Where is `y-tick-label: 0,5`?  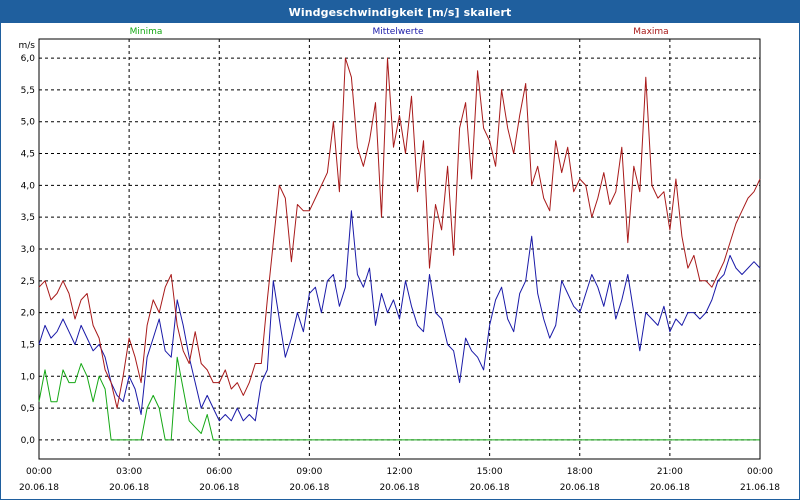
y-tick-label: 0,5 is located at coordinates (28, 409).